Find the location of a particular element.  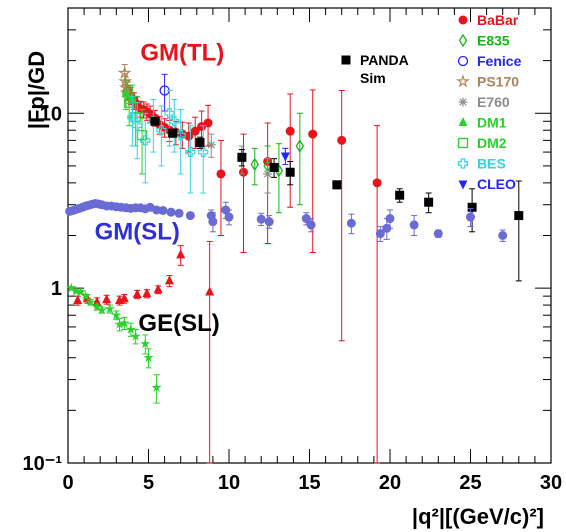

legend-label: DM1 is located at coordinates (492, 123).